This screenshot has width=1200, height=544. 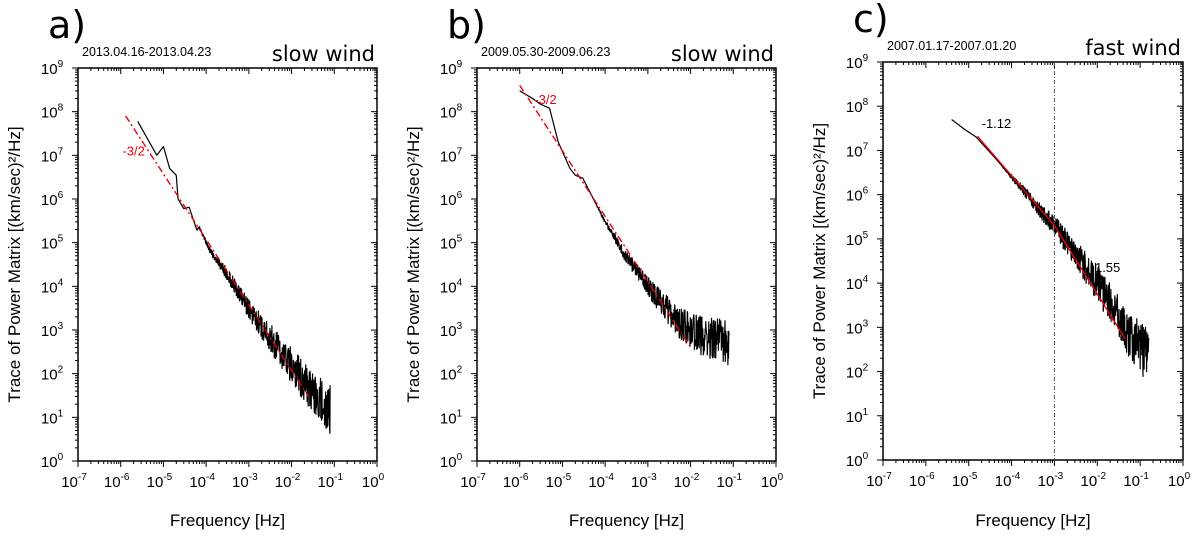 I want to click on y-tick-label: 10⁵, so click(x=451, y=243).